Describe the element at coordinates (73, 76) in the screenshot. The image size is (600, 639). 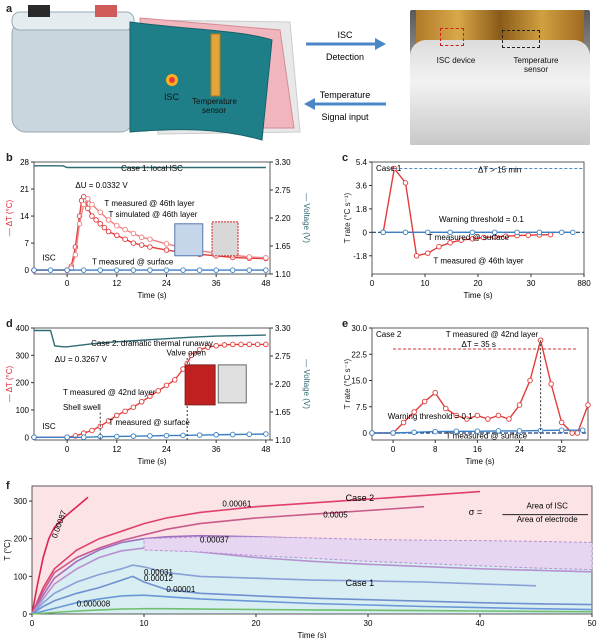
I see `battery-cell` at that location.